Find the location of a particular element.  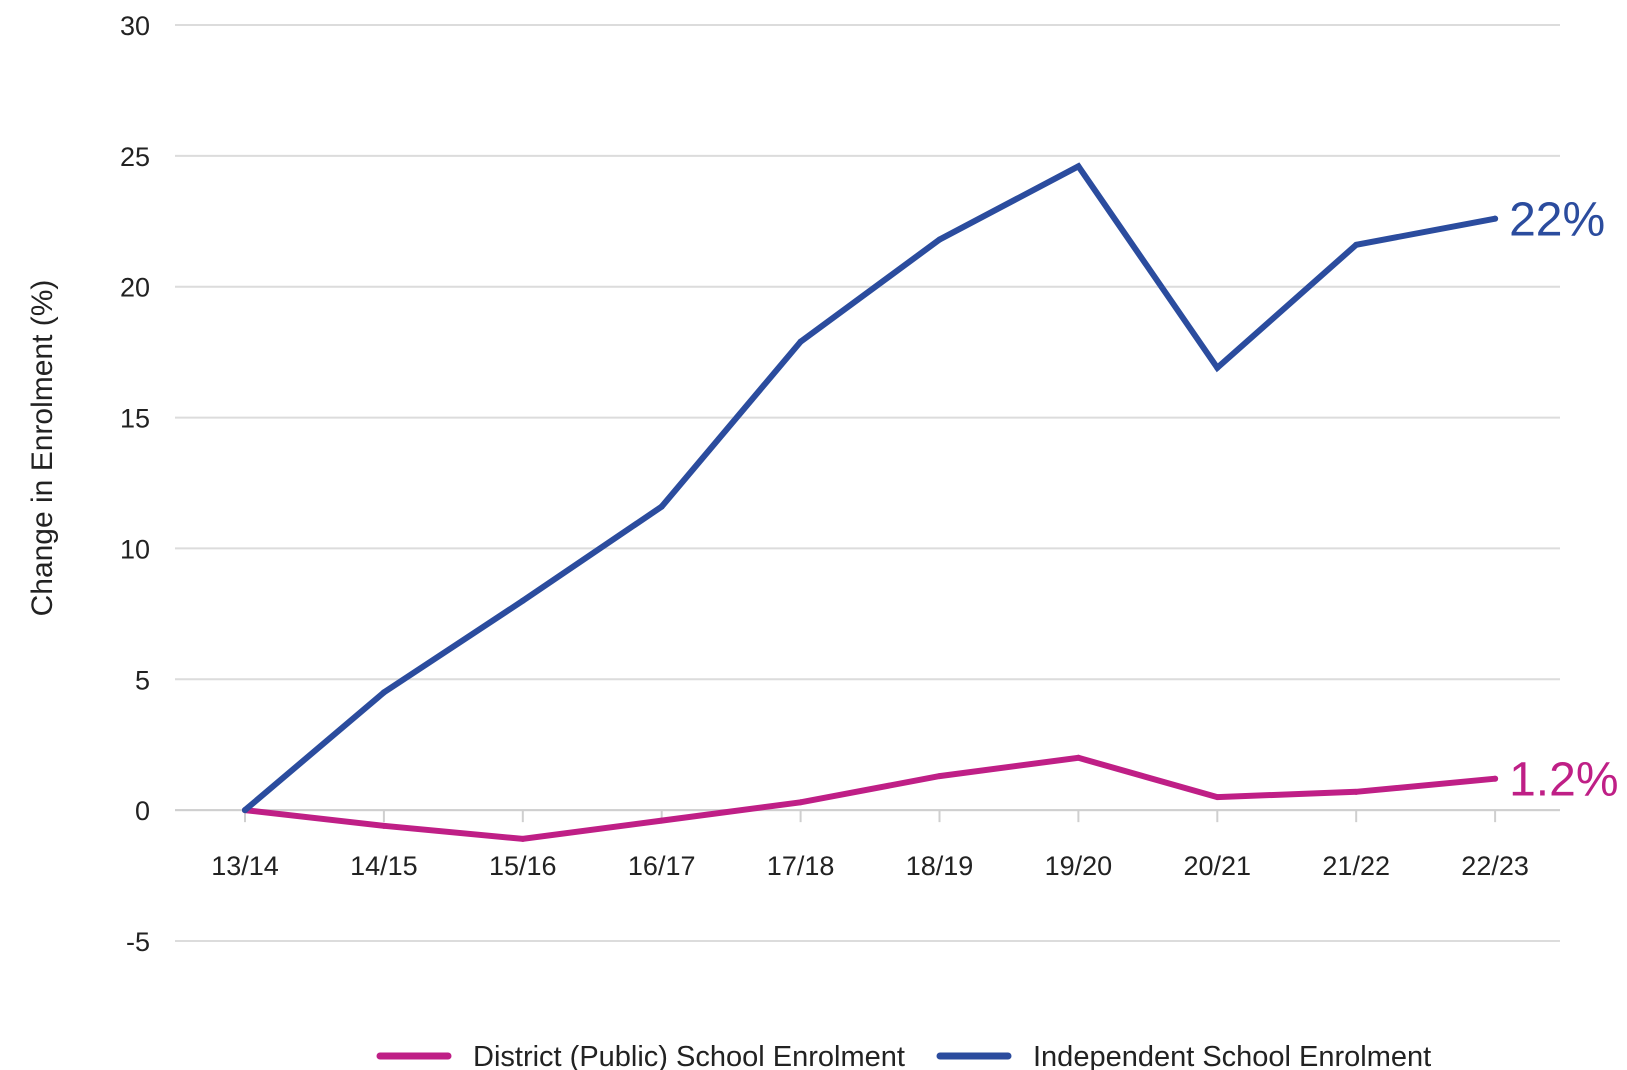

x-tick-label: 22/23 is located at coordinates (1495, 866).